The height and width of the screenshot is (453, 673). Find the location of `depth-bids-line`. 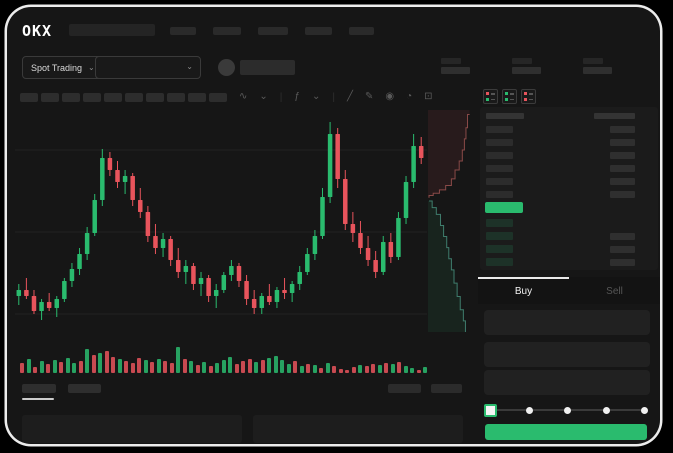

depth-bids-line is located at coordinates (447, 266).